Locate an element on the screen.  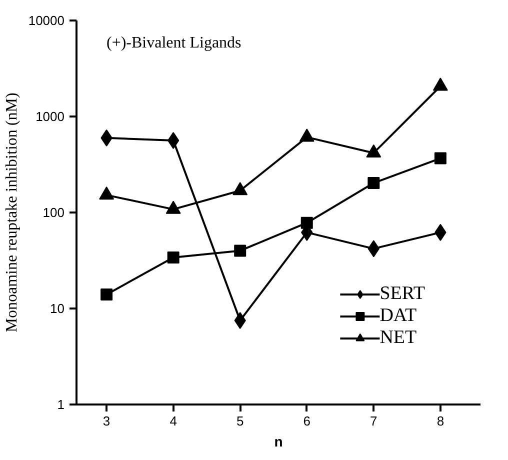
y-tick-label: 1 is located at coordinates (61, 404).